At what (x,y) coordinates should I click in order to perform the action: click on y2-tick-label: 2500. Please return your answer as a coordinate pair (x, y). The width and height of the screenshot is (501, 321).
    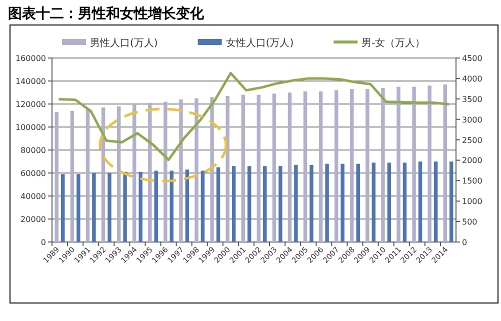
    Looking at the image, I should click on (472, 140).